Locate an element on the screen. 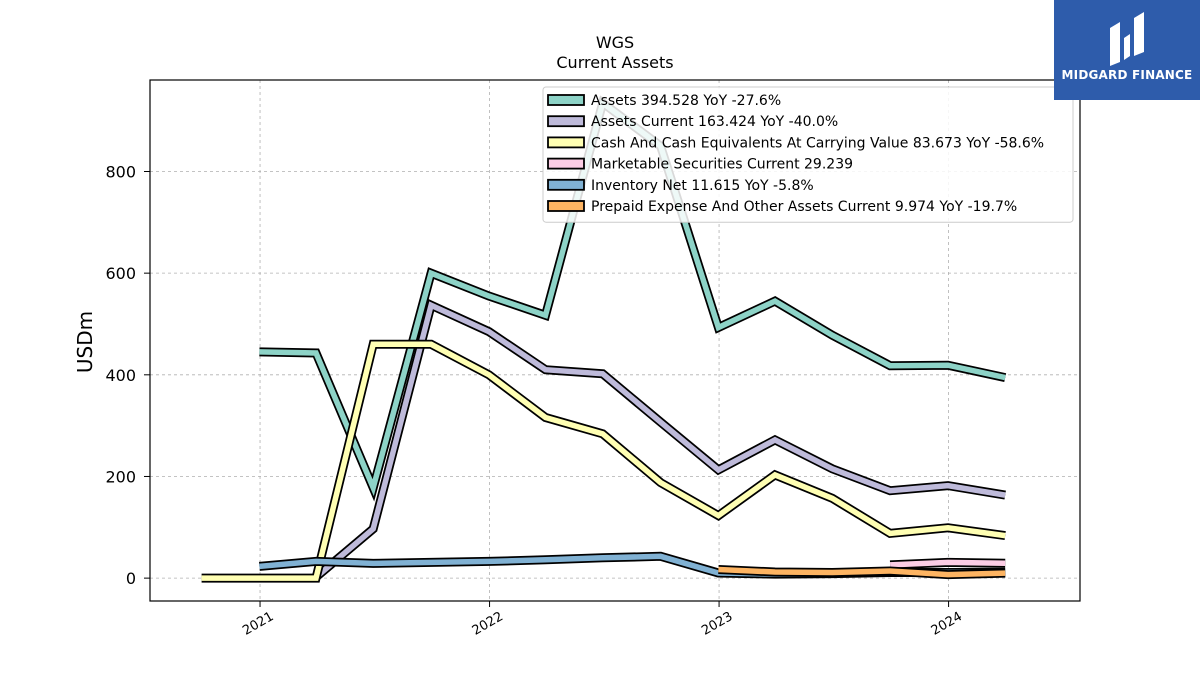 The height and width of the screenshot is (675, 1200). legend-label: Assets Current 163.424 YoY -40.0% is located at coordinates (714, 122).